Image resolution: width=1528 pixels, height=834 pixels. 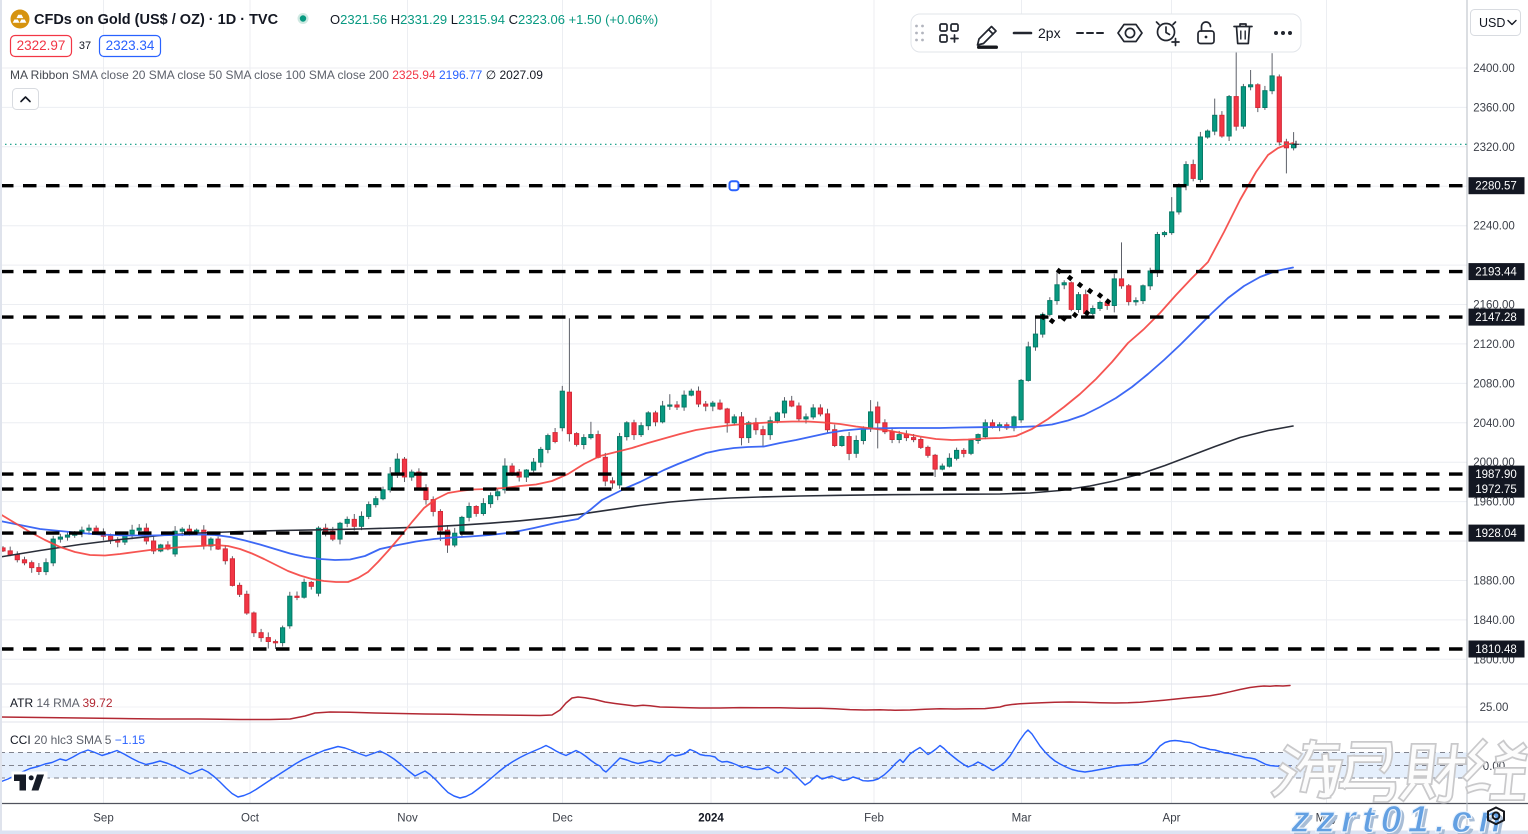 What do you see at coordinates (1494, 148) in the screenshot?
I see `svg-text: 2320.00` at bounding box center [1494, 148].